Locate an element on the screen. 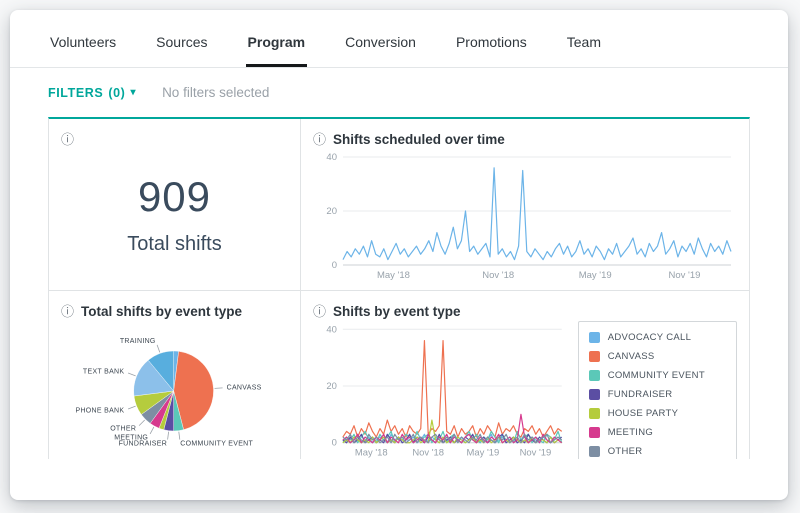 Image resolution: width=800 pixels, height=513 pixels. card-title-text: Total shifts by event type is located at coordinates (162, 311).